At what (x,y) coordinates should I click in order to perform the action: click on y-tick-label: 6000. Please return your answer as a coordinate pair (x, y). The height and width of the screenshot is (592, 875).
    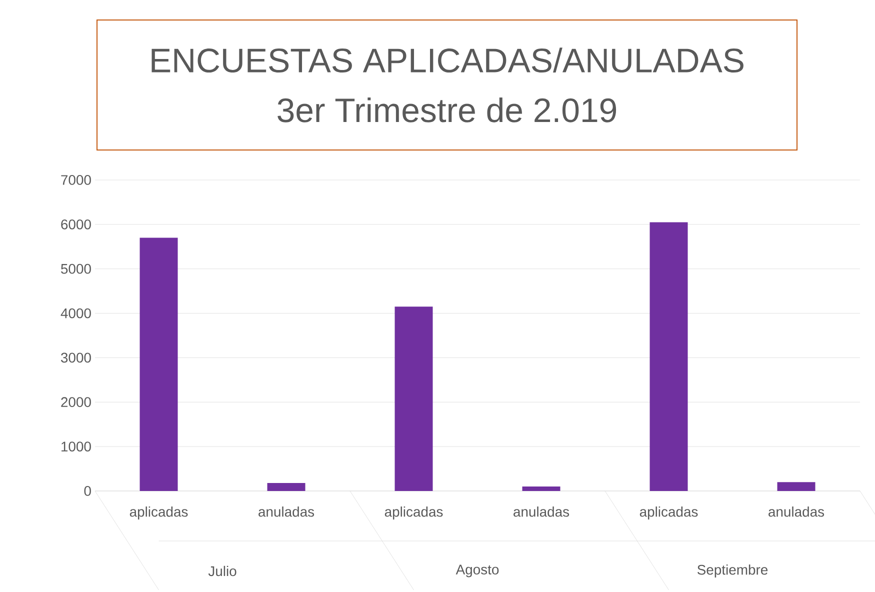
    Looking at the image, I should click on (76, 224).